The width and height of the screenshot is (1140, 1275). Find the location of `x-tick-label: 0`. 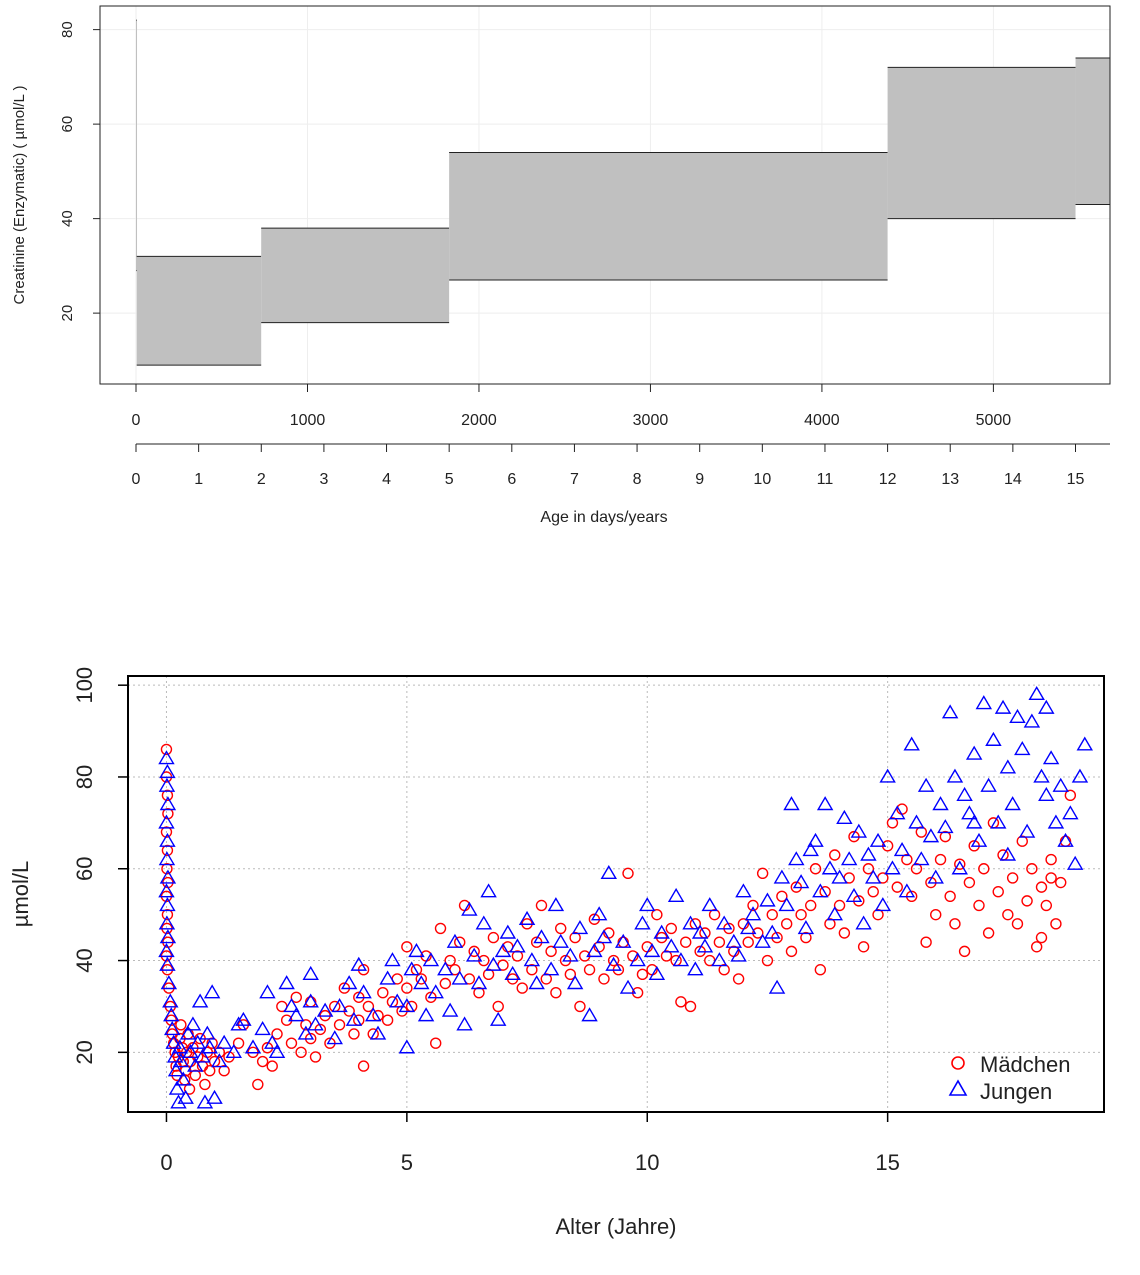

x-tick-label: 0 is located at coordinates (166, 1162).